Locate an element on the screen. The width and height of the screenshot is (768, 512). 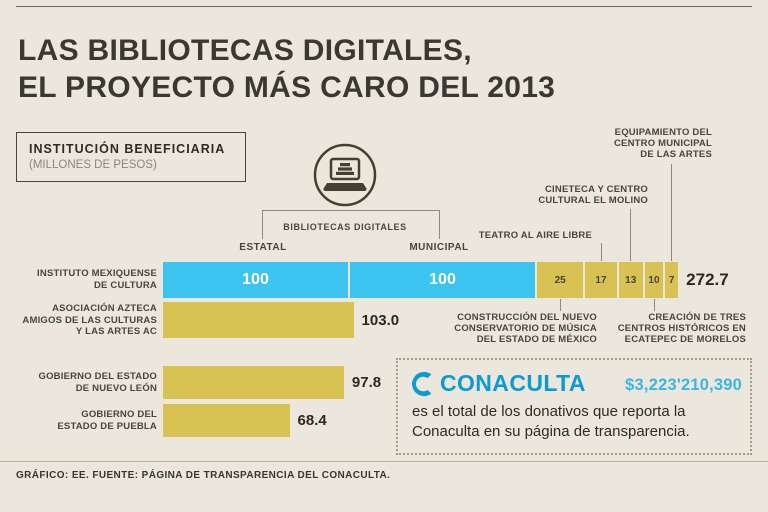
bar-segment: 10 is located at coordinates (654, 280).